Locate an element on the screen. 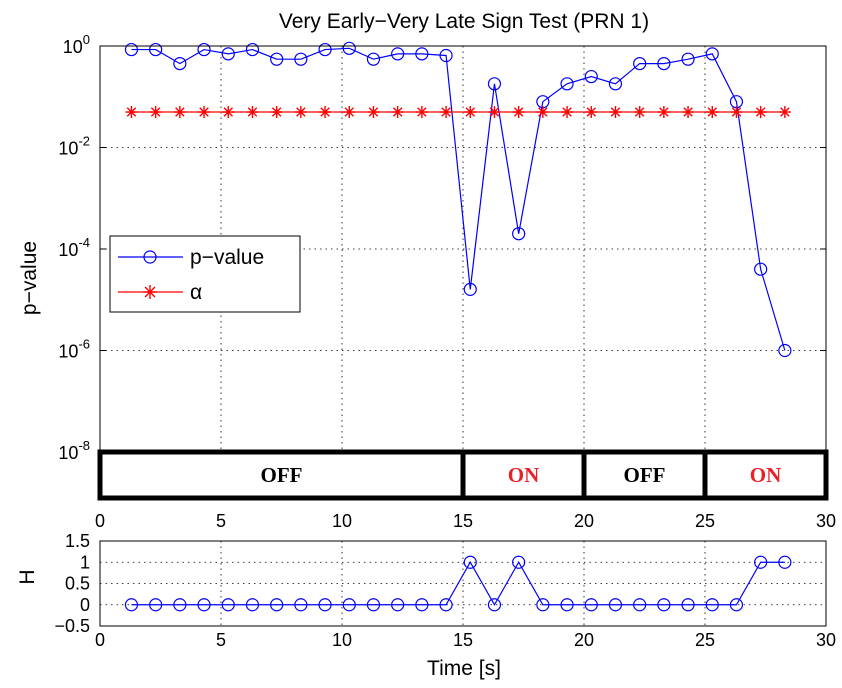  y-tick-labels: 1.510.50−0.5 is located at coordinates (72, 583).